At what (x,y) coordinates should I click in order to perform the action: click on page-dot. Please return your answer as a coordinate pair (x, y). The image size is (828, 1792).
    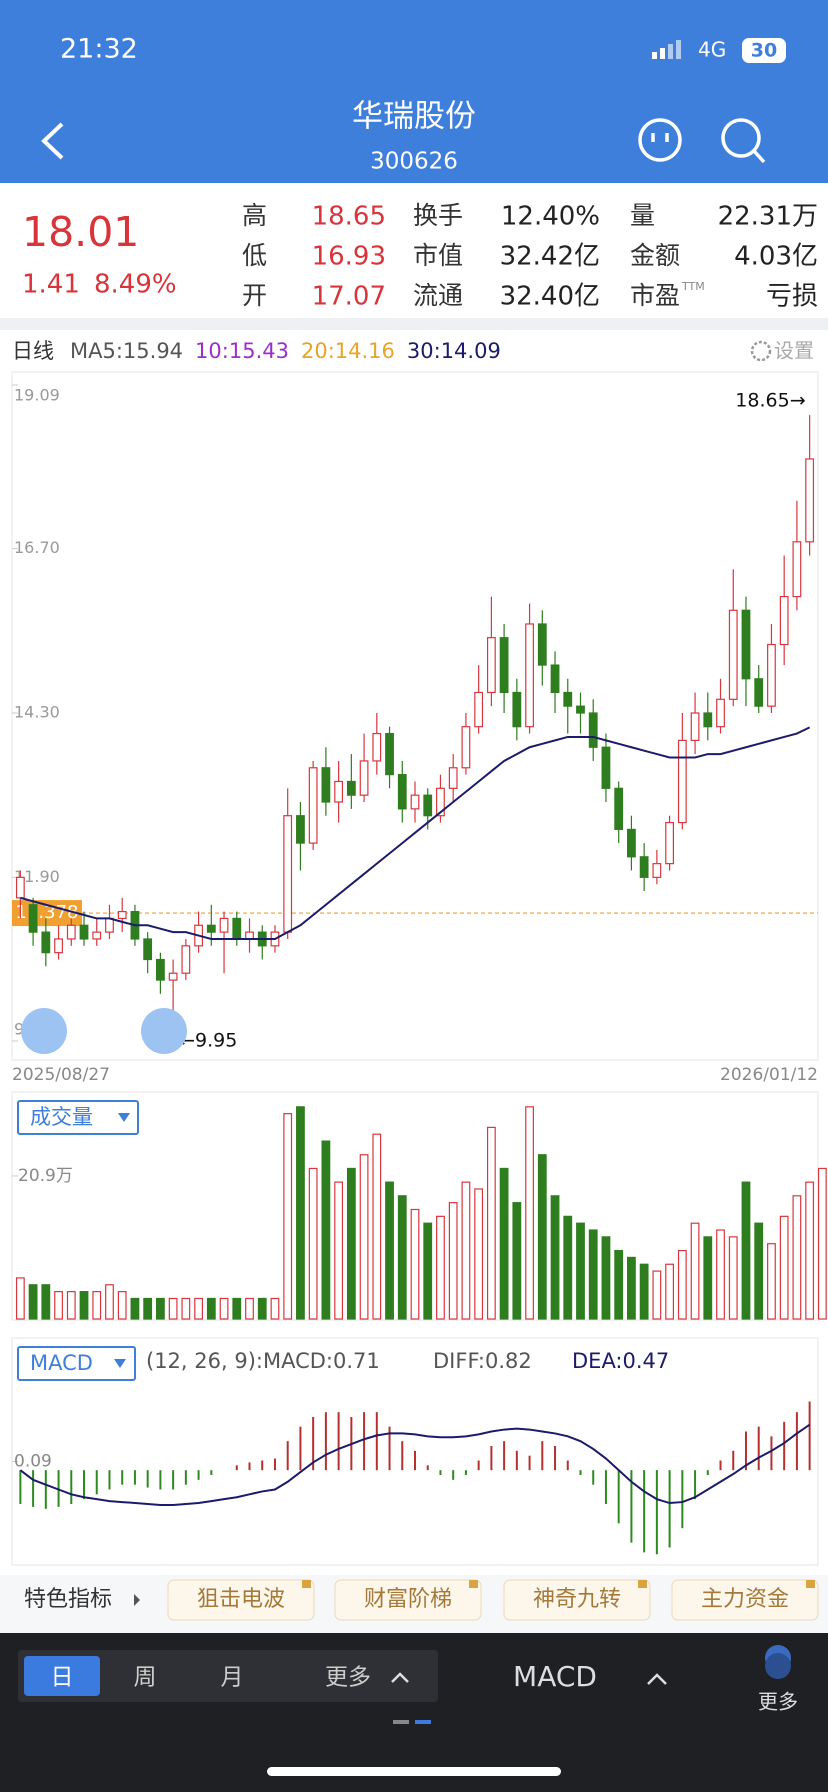
    Looking at the image, I should click on (401, 1722).